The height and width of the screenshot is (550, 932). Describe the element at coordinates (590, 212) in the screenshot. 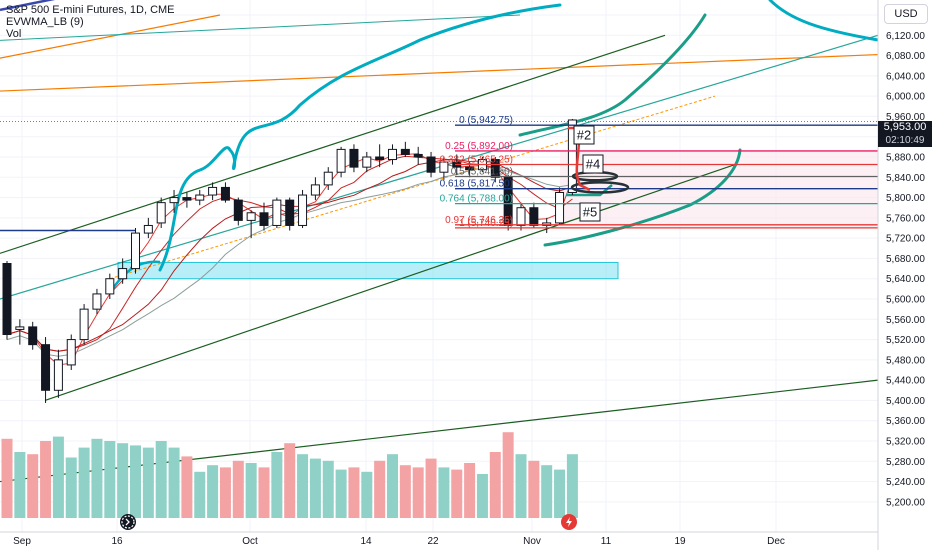

I see `annotation-label: #5` at that location.